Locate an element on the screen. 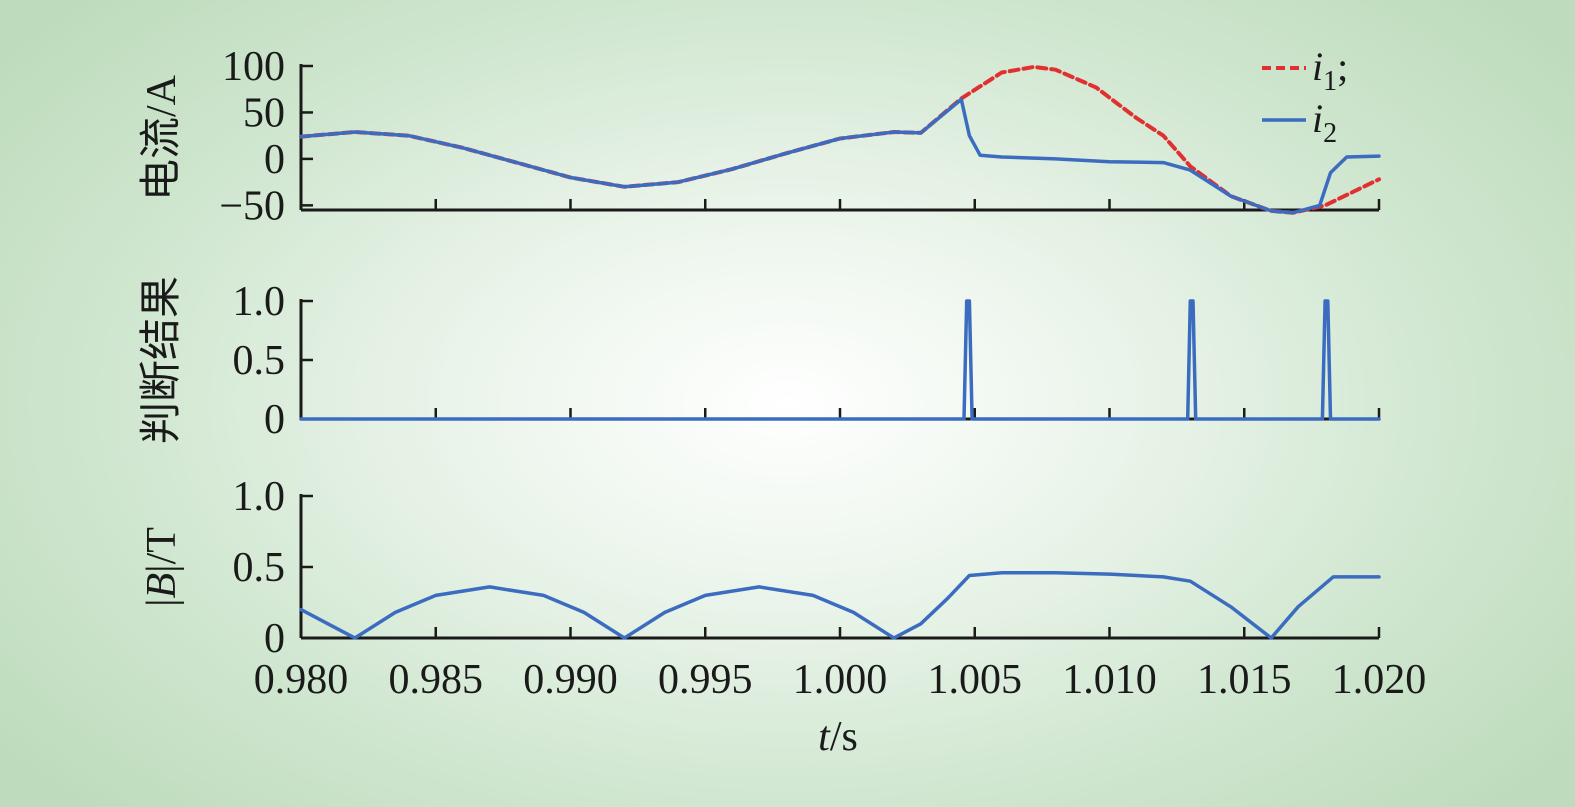  legend-label-i2: i2 is located at coordinates (1324, 122).